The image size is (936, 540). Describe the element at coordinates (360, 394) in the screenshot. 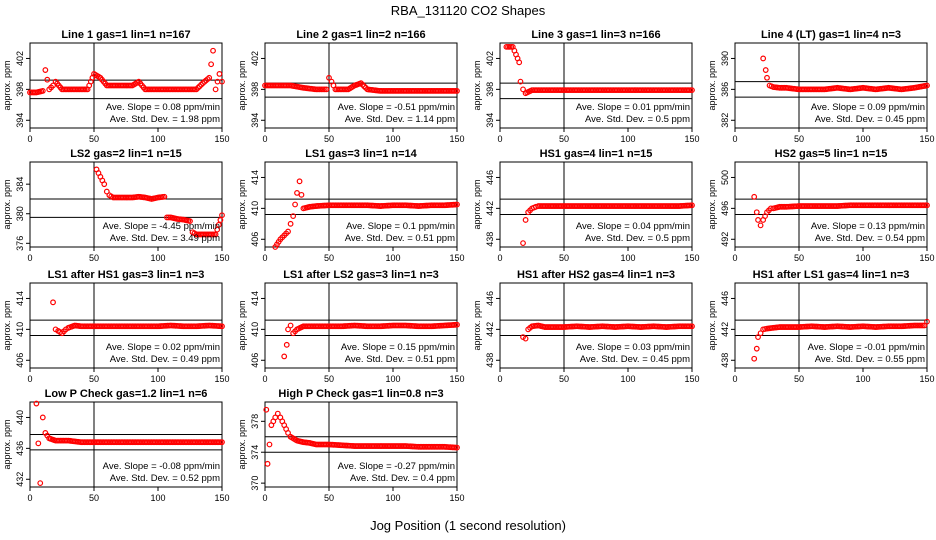

I see `panel-title: High P Check gas=1 lin=0.8 n=3` at that location.